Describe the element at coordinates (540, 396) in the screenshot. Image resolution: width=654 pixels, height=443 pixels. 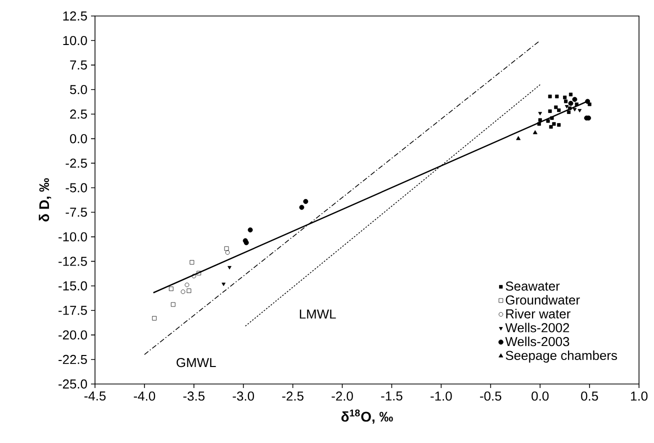
I see `x-tick-label: 0.0` at that location.